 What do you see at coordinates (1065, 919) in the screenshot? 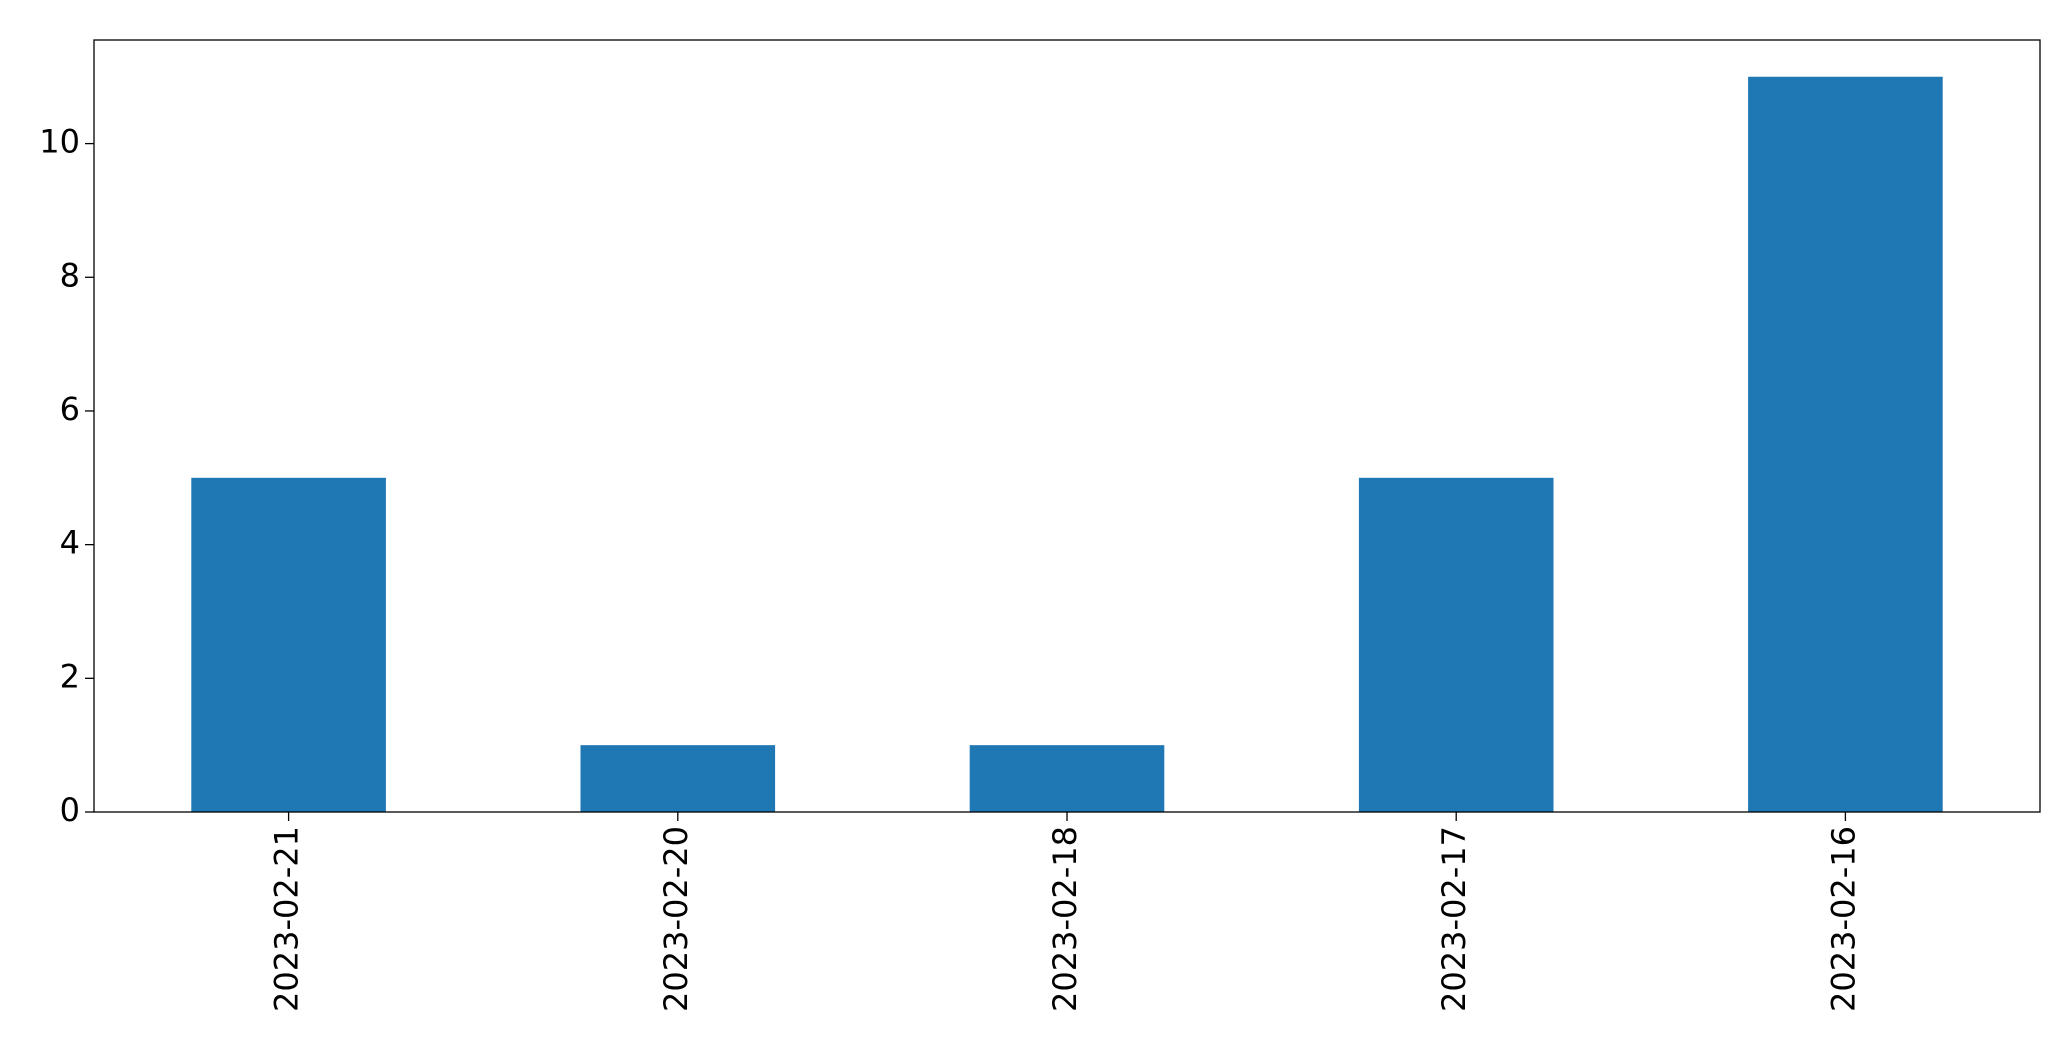
I see `x-tick-label: 2023-02-18` at bounding box center [1065, 919].